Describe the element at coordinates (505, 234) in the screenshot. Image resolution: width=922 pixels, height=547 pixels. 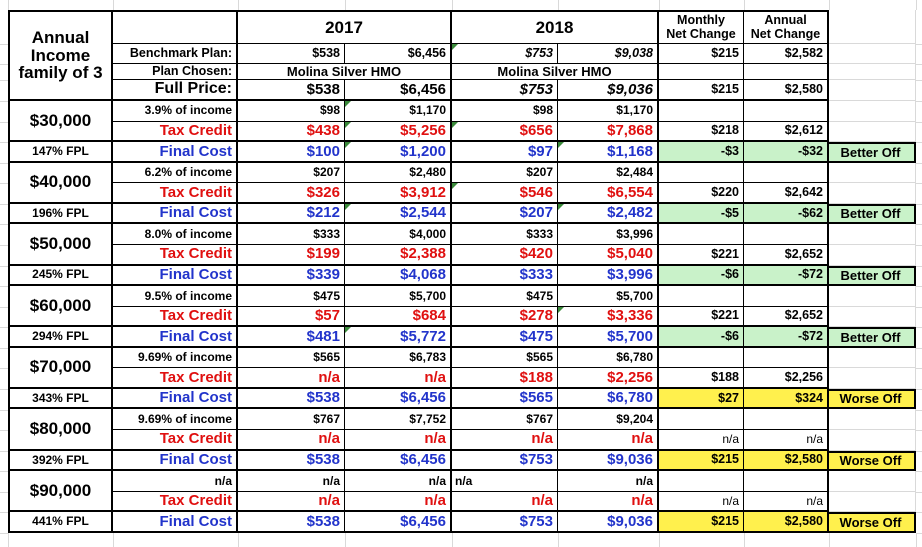
I see `cell-50000-pct-2018-monthly: $333` at that location.